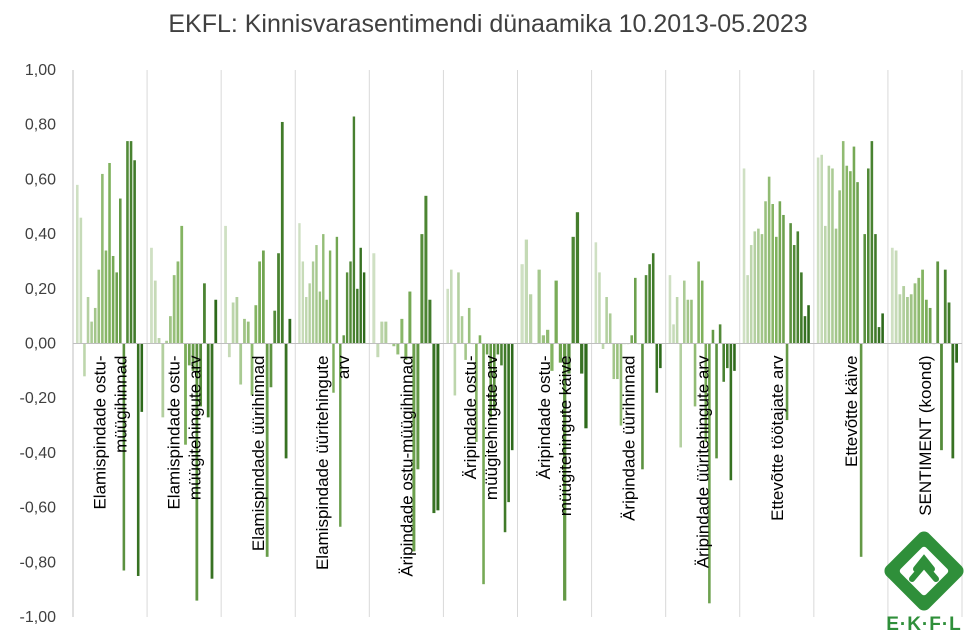 The image size is (976, 638). What do you see at coordinates (111, 433) in the screenshot?
I see `category-label: Elamispindade ostu-müügihinnad` at bounding box center [111, 433].